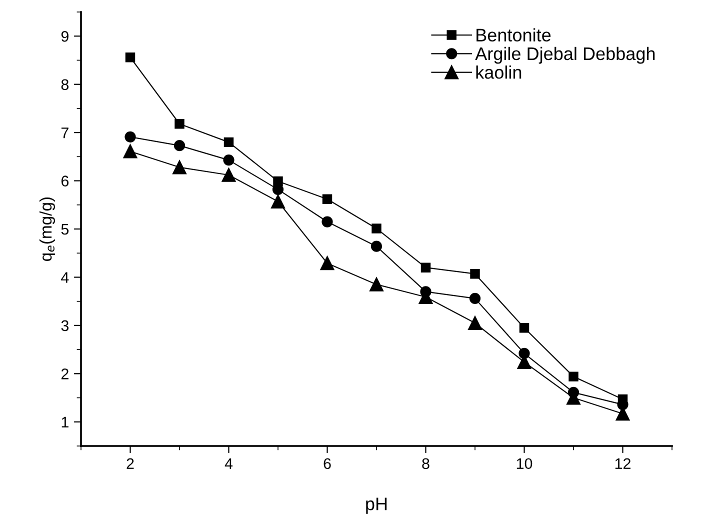 The image size is (719, 518). I want to click on x-tick-label: 4, so click(228, 463).